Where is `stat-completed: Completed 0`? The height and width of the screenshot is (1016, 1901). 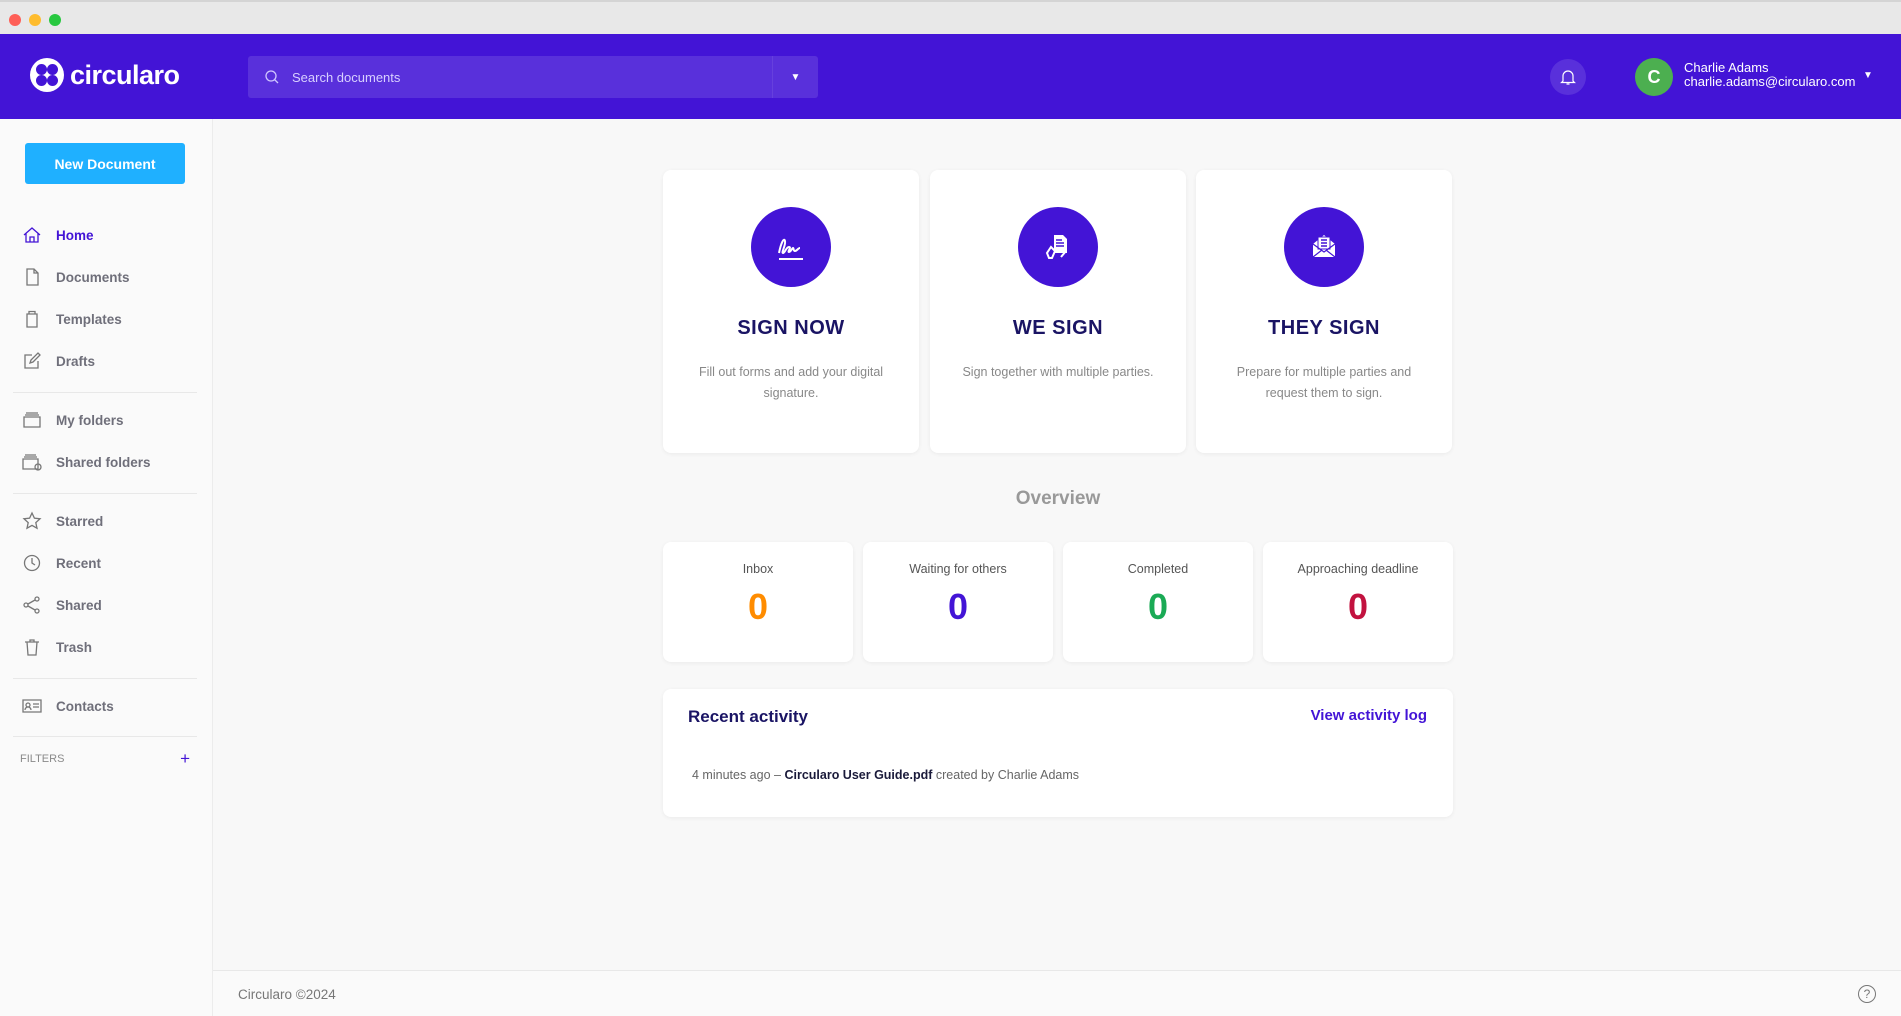 stat-completed: Completed 0 is located at coordinates (1158, 602).